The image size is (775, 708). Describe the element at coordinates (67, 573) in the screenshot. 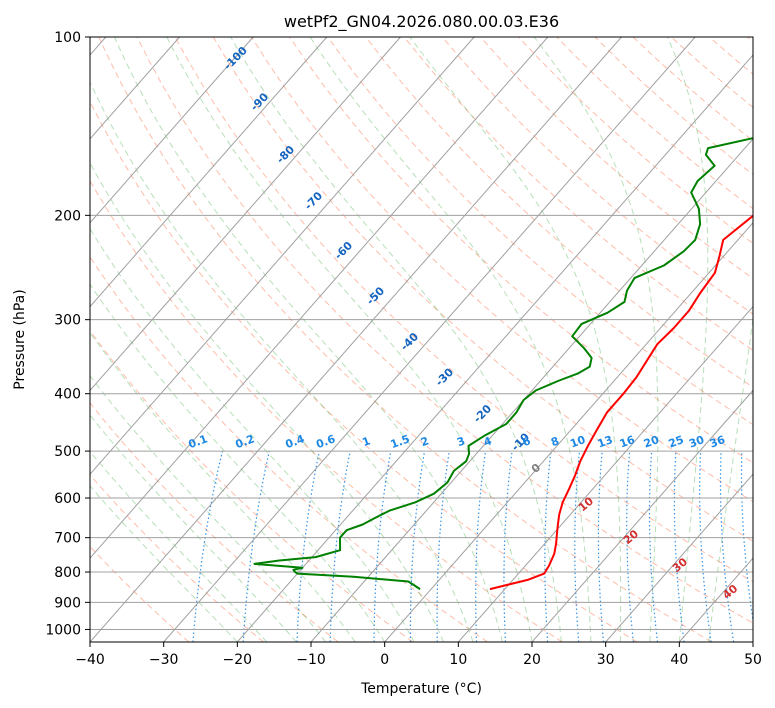

I see `y-tick-label: 800` at that location.